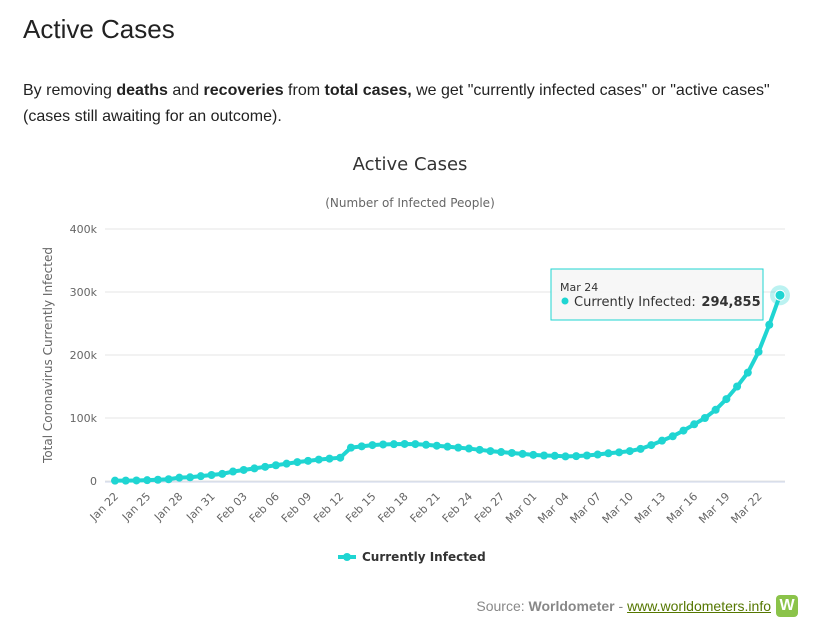 The image size is (819, 630). What do you see at coordinates (84, 418) in the screenshot?
I see `y-tick-label: 100k` at bounding box center [84, 418].